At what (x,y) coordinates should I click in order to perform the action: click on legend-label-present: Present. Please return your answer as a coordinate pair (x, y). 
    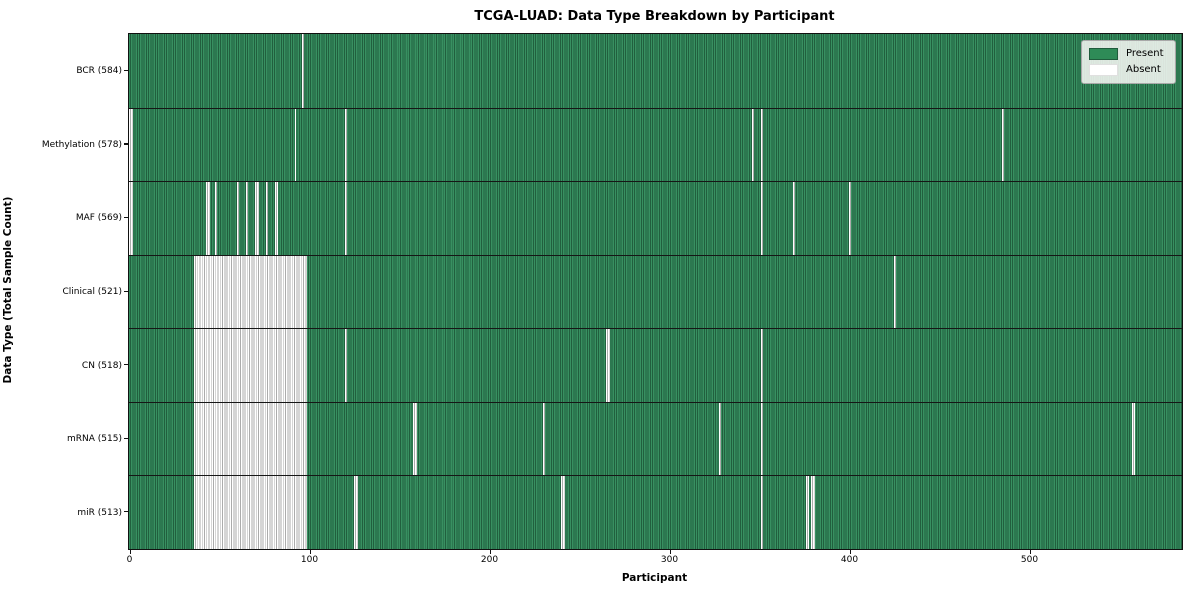
    Looking at the image, I should click on (1145, 53).